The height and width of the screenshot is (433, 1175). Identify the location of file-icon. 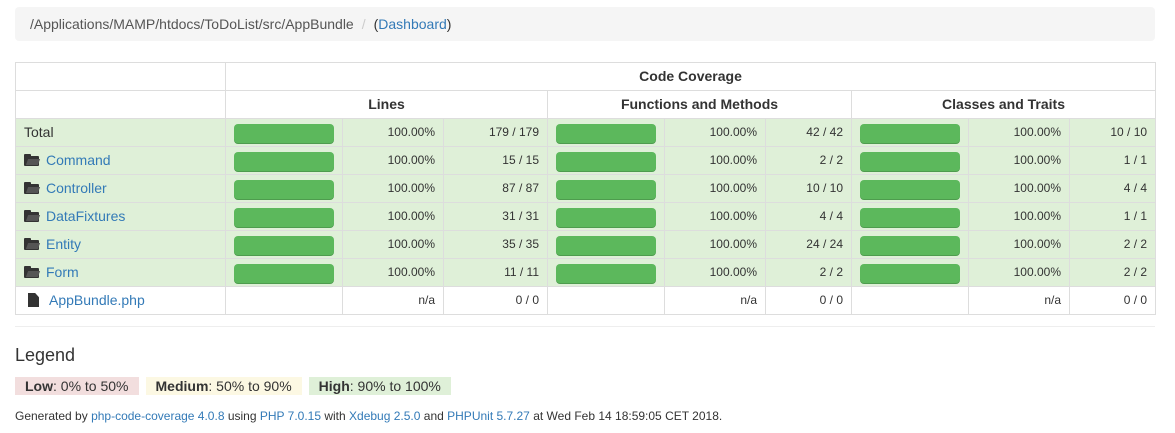
(33, 300).